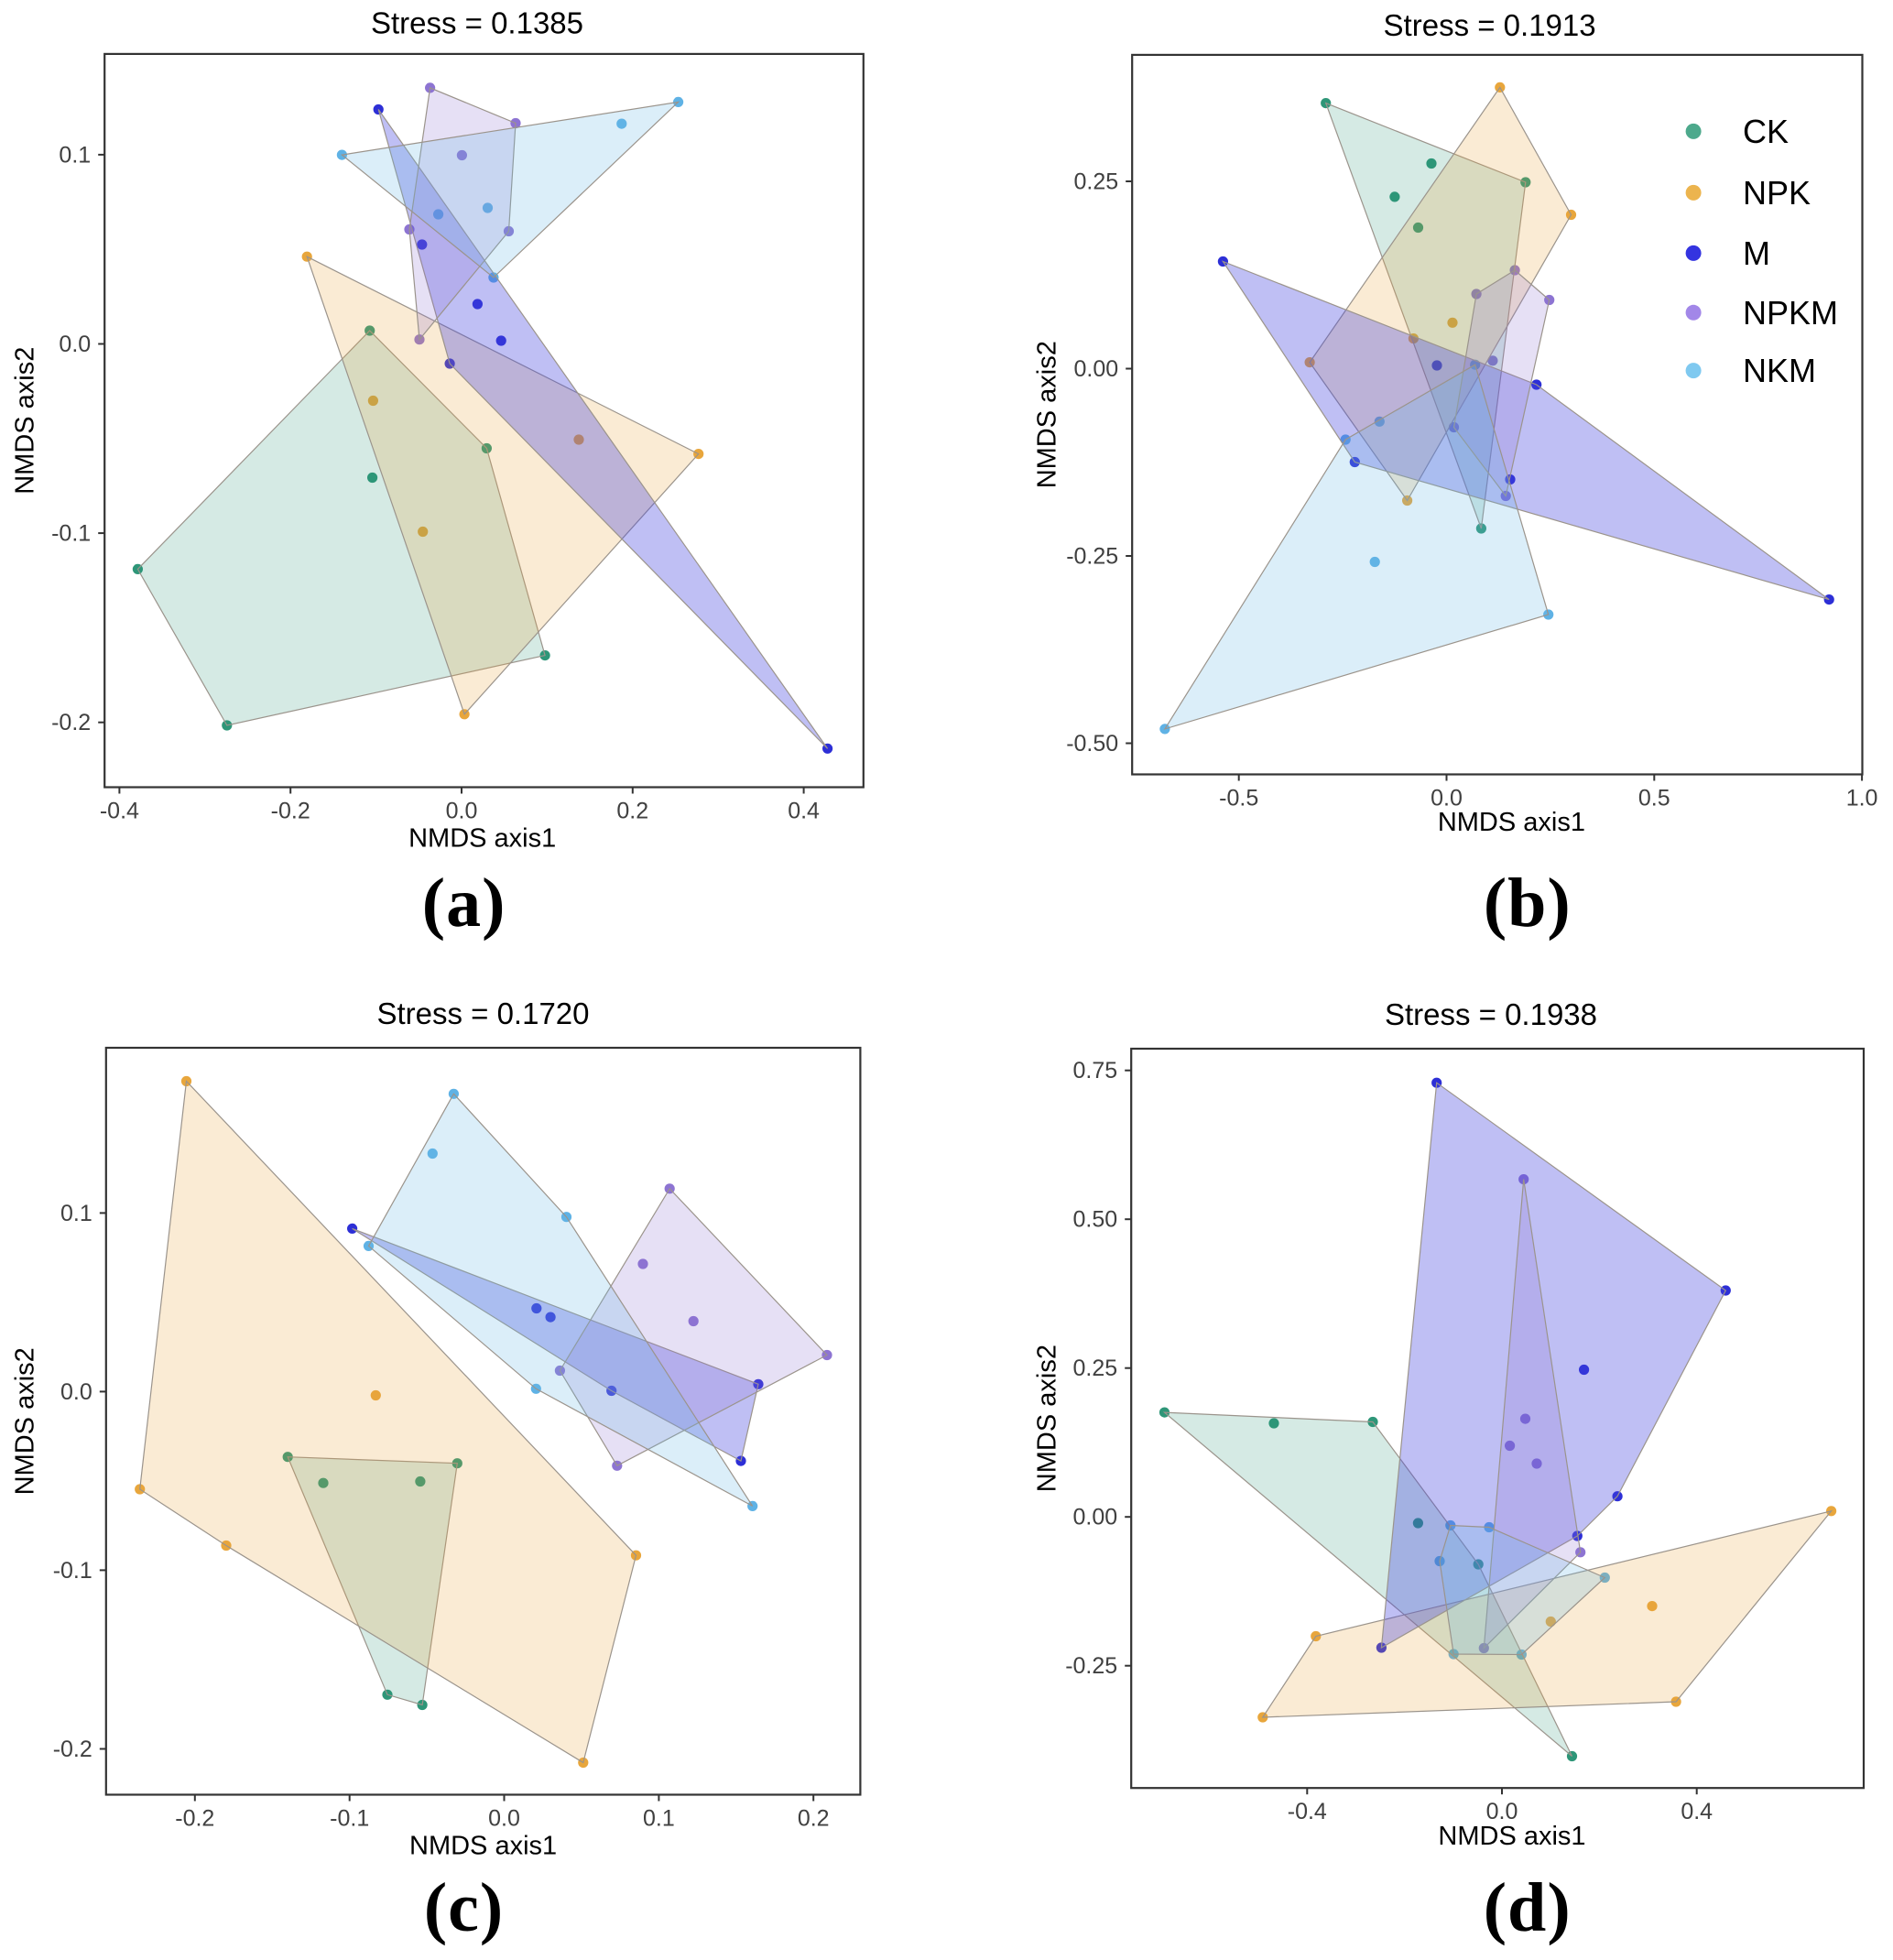 This screenshot has height=1960, width=1893. Describe the element at coordinates (1239, 798) in the screenshot. I see `svg-text: -0.5` at that location.